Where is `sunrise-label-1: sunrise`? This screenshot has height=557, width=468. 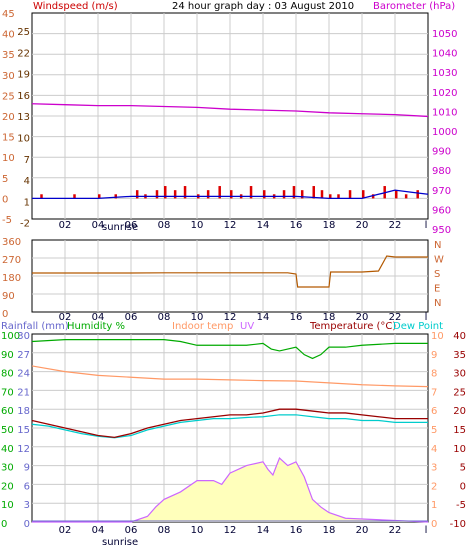
sunrise-label-1: sunrise is located at coordinates (120, 227).